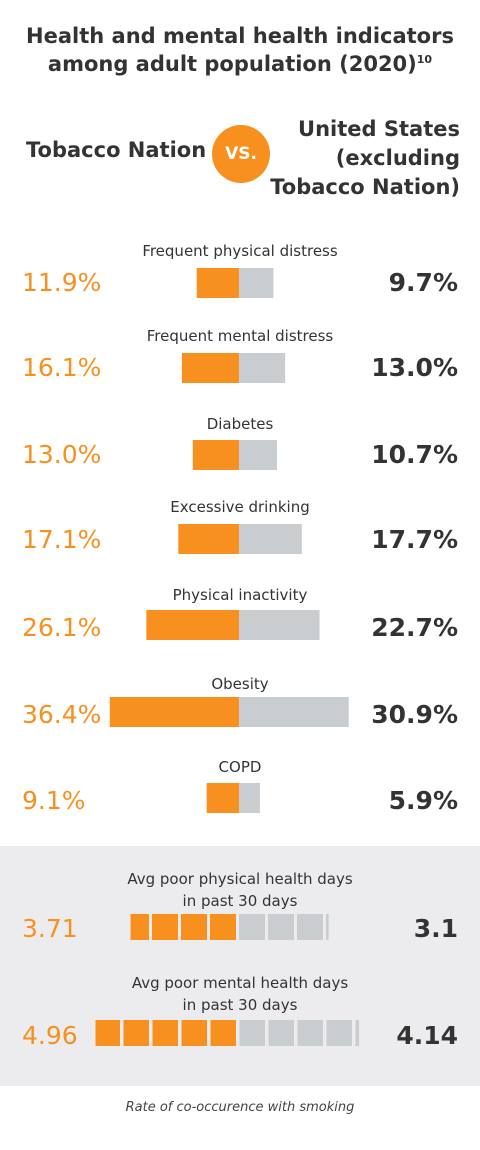 This screenshot has width=480, height=1150. I want to click on united-states-value: 9.7%, so click(423, 282).